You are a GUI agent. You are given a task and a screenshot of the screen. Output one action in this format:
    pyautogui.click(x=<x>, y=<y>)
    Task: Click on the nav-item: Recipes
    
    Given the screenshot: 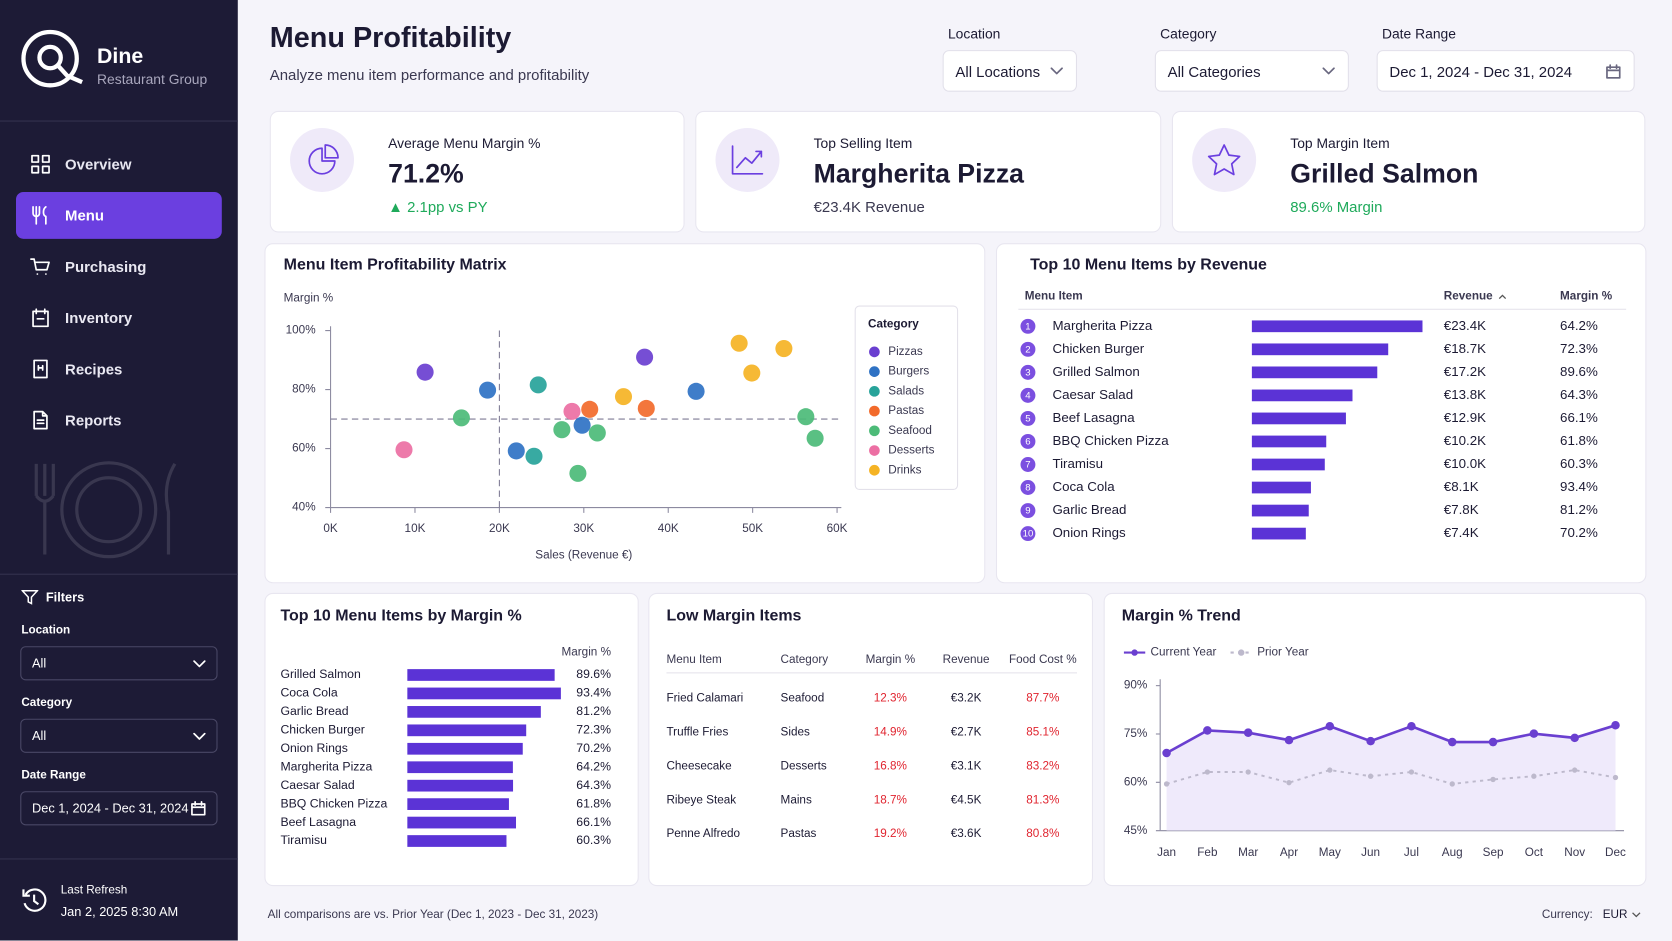 What is the action you would take?
    pyautogui.click(x=119, y=368)
    